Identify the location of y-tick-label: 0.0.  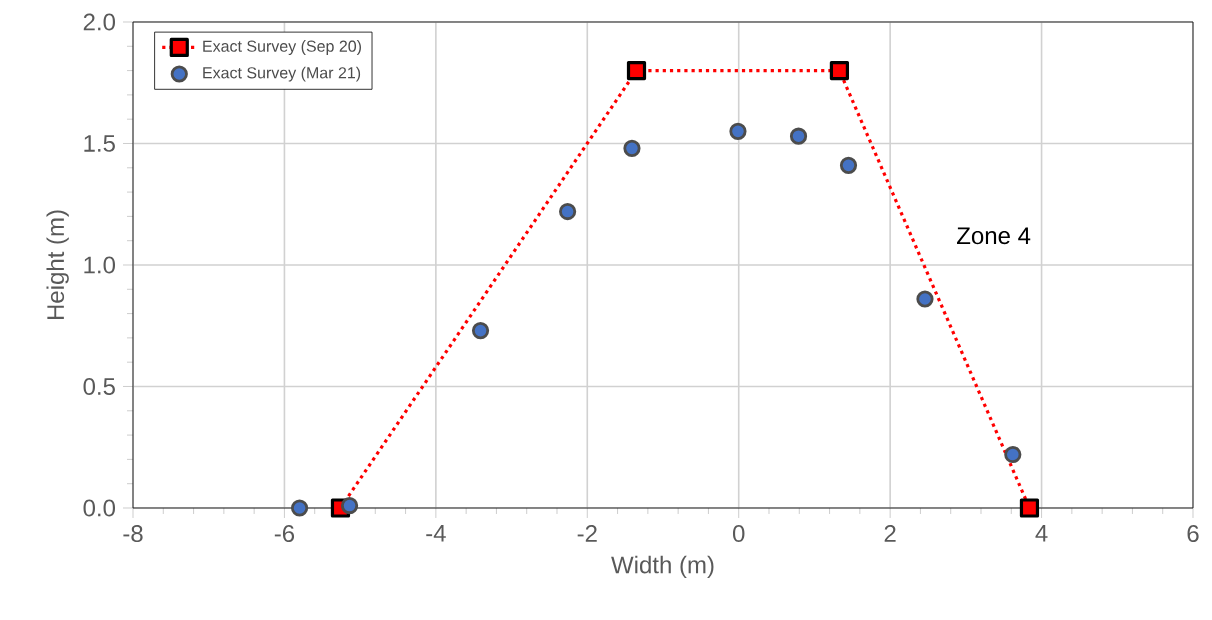
(99, 508).